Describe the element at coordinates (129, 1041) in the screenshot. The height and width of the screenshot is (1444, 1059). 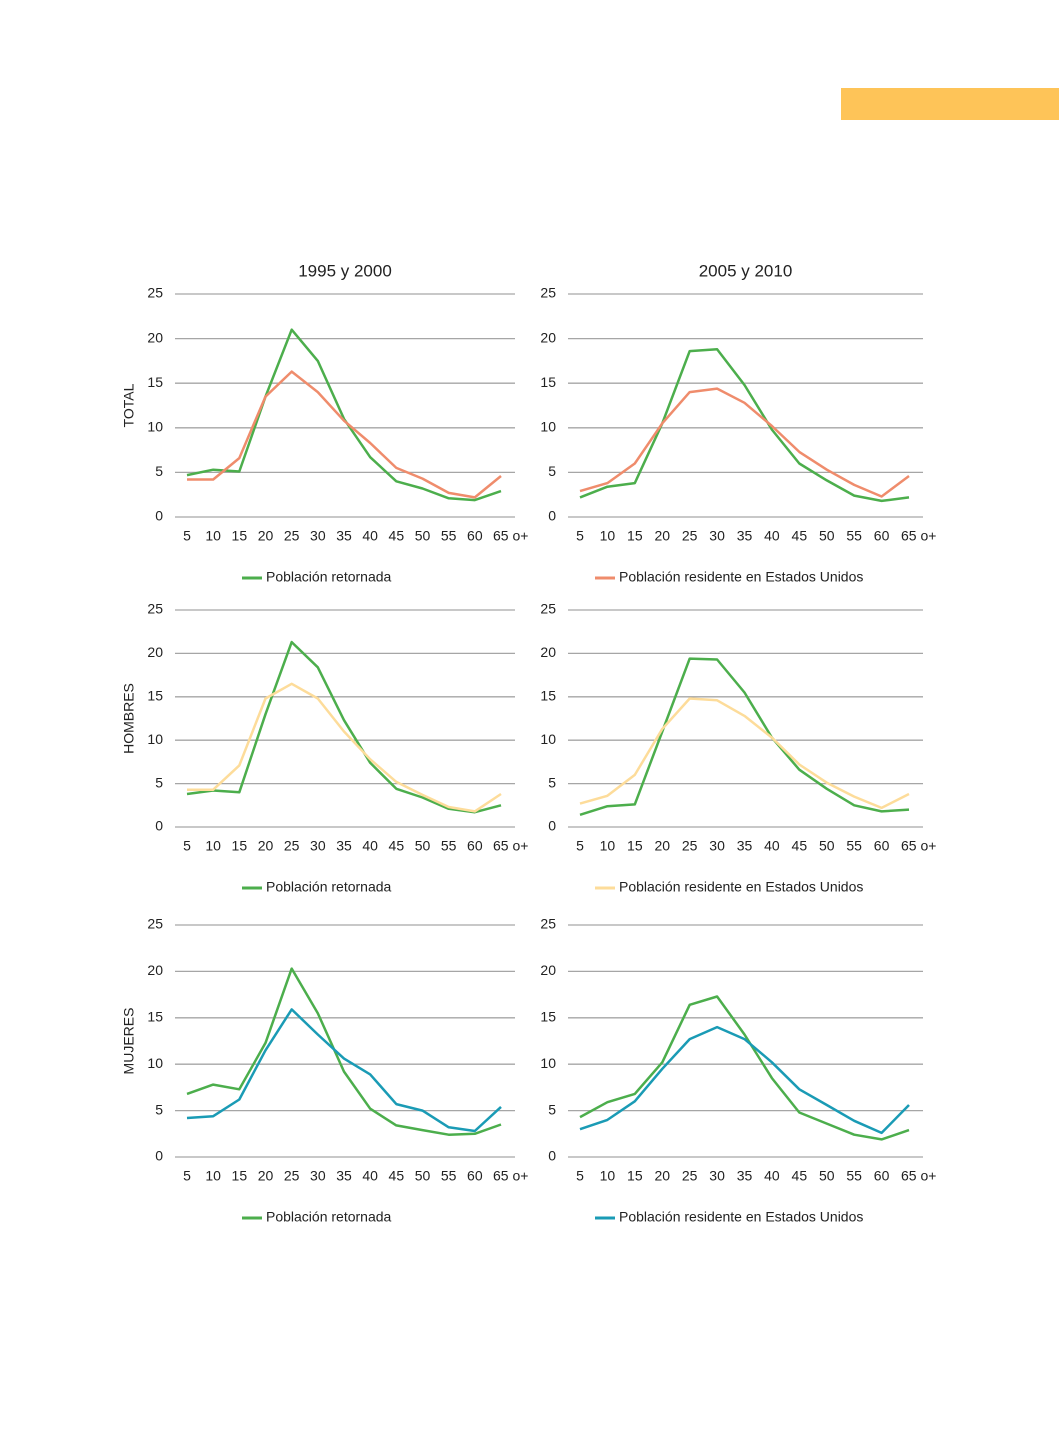
I see `y-axis-label: MUJERES` at that location.